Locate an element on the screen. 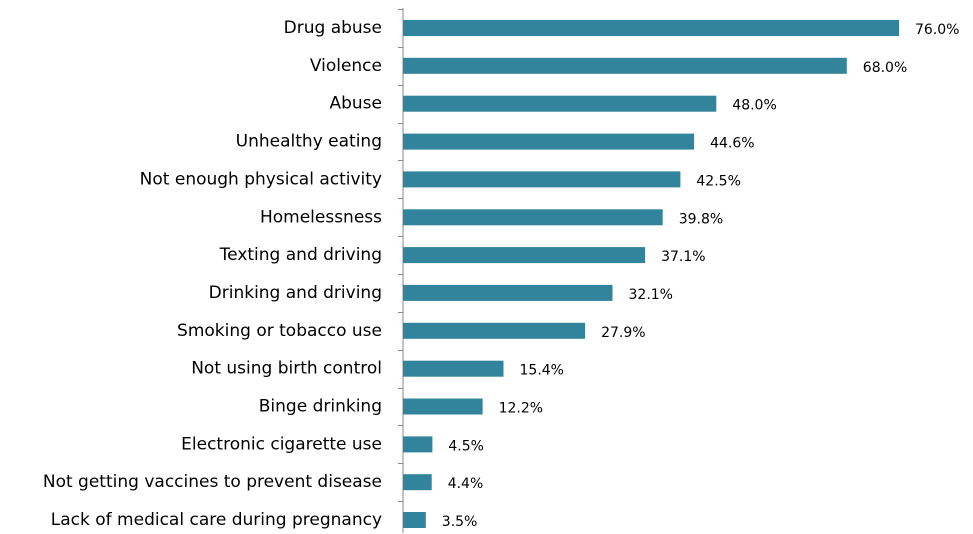  value-label: 4.4% is located at coordinates (466, 484).